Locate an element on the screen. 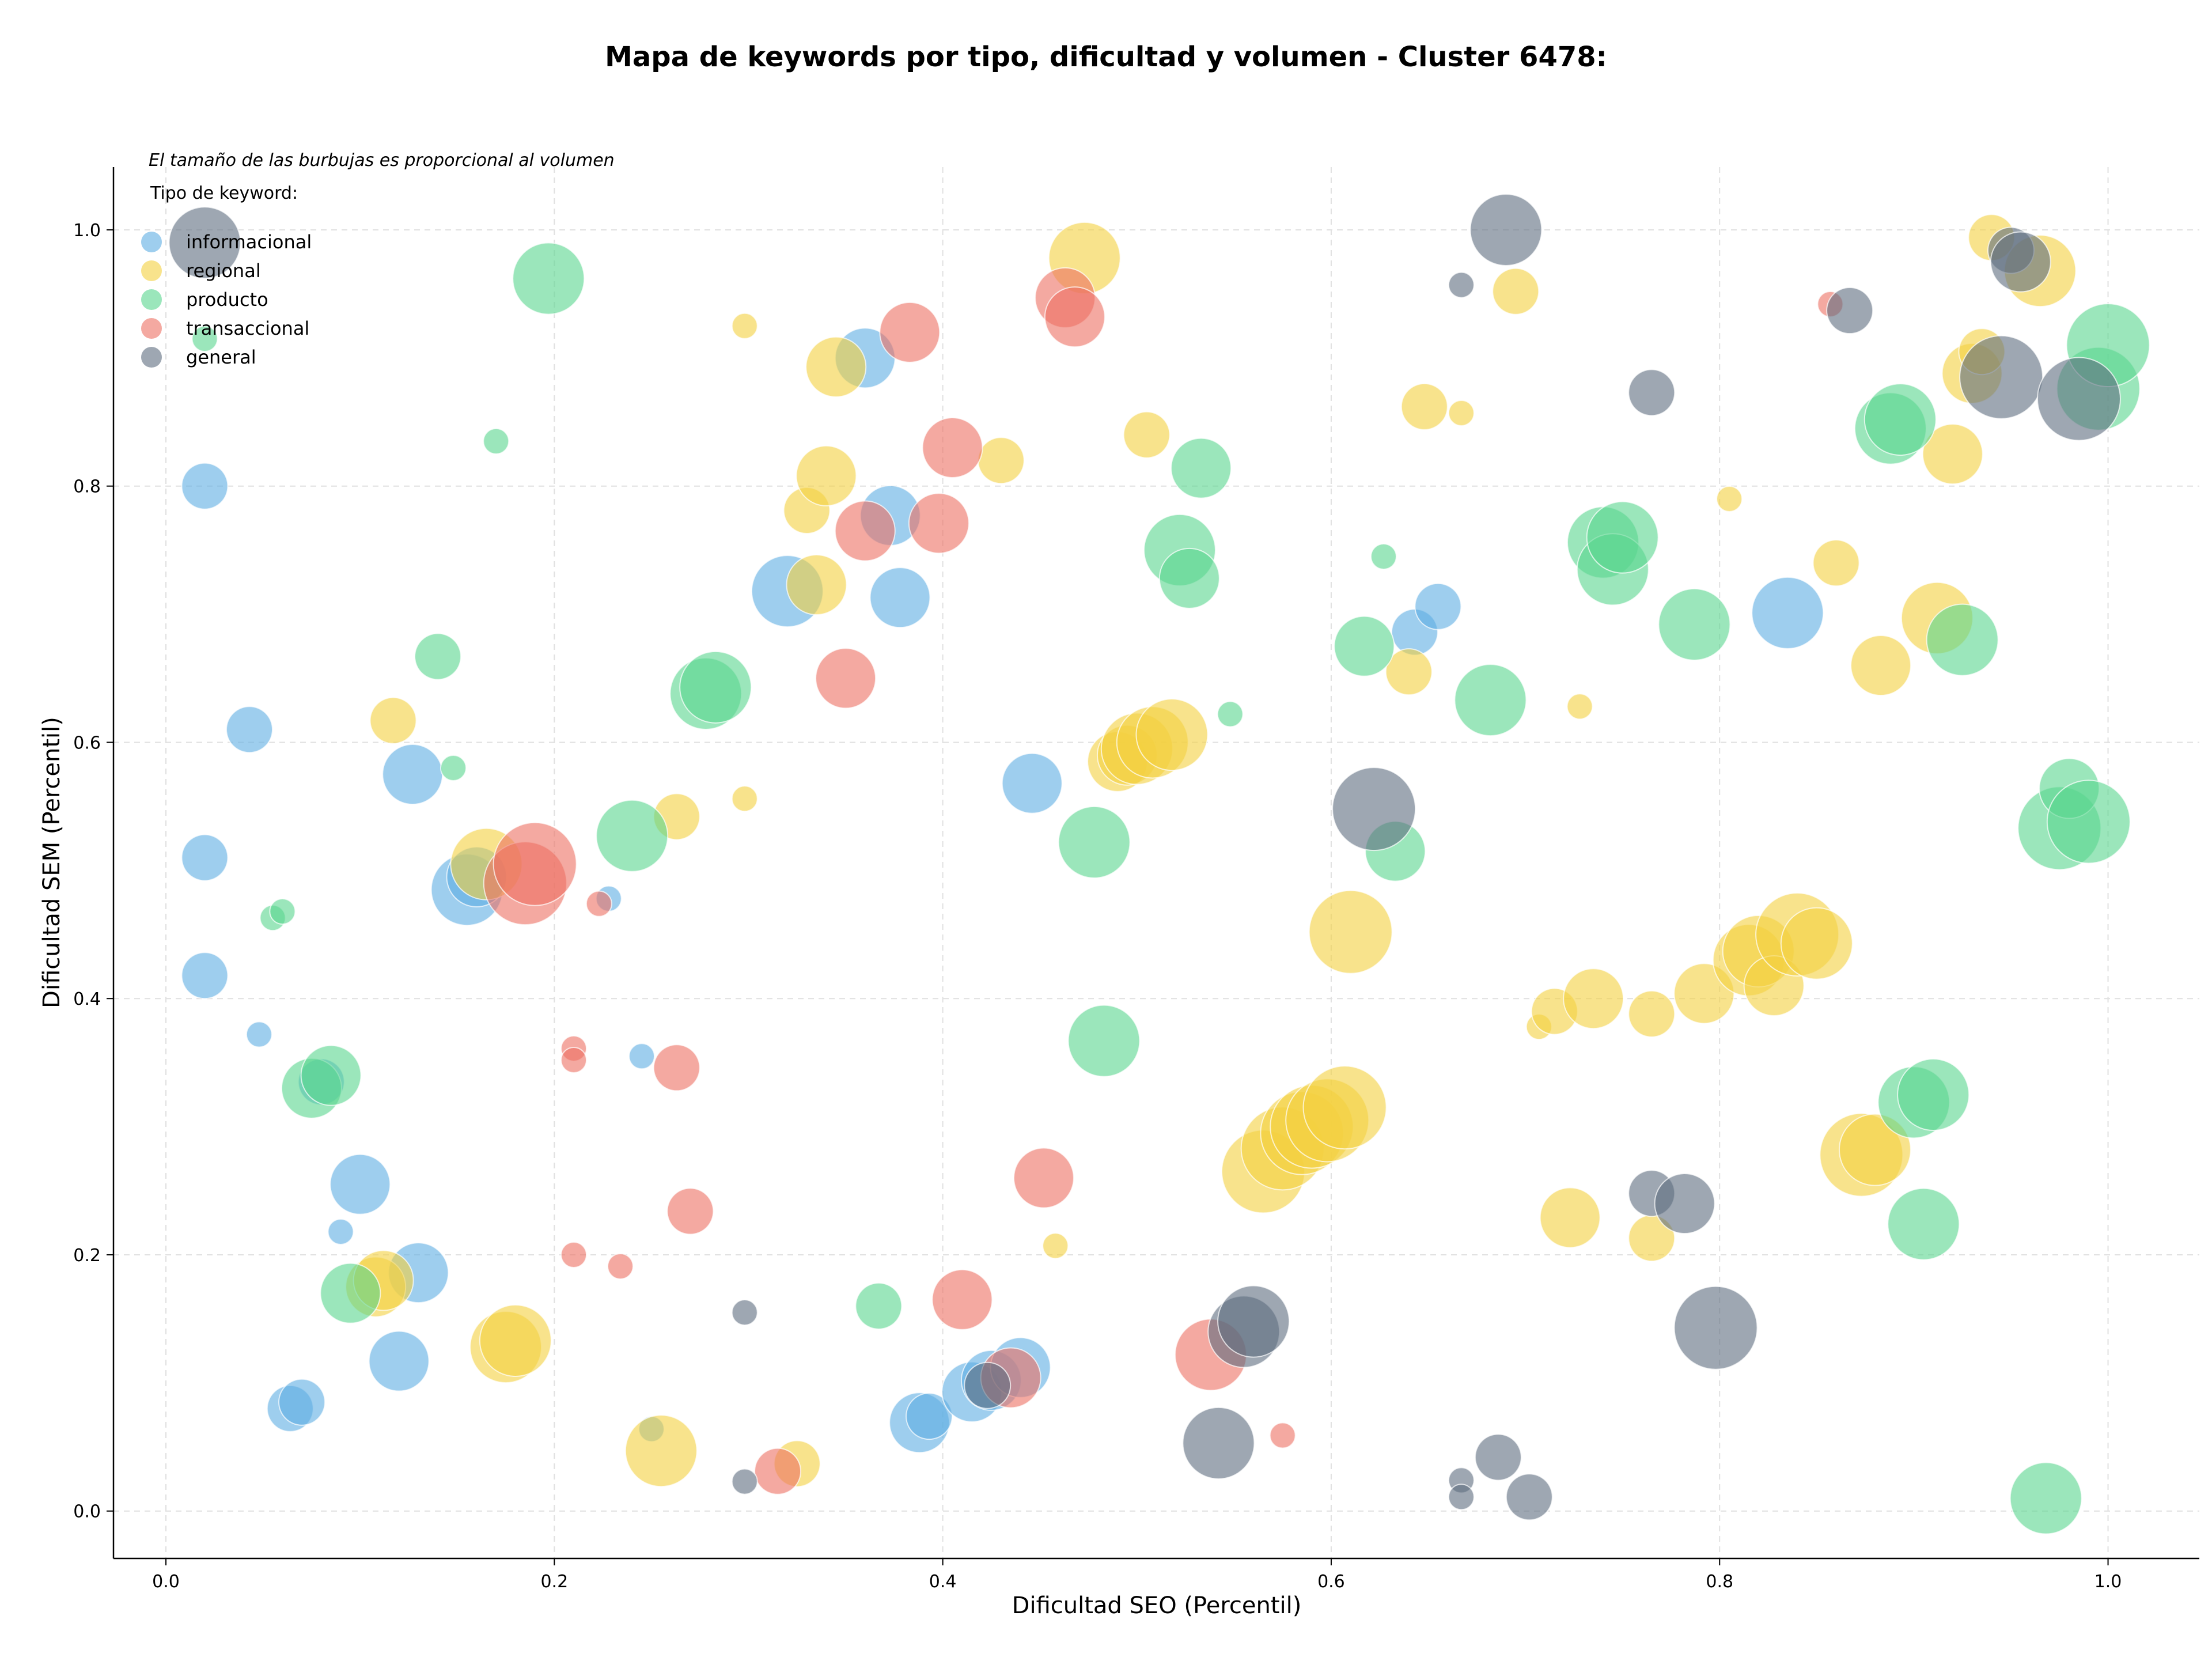 This screenshot has height=1661, width=2212. legend-title: Tipo de keyword: is located at coordinates (224, 193).